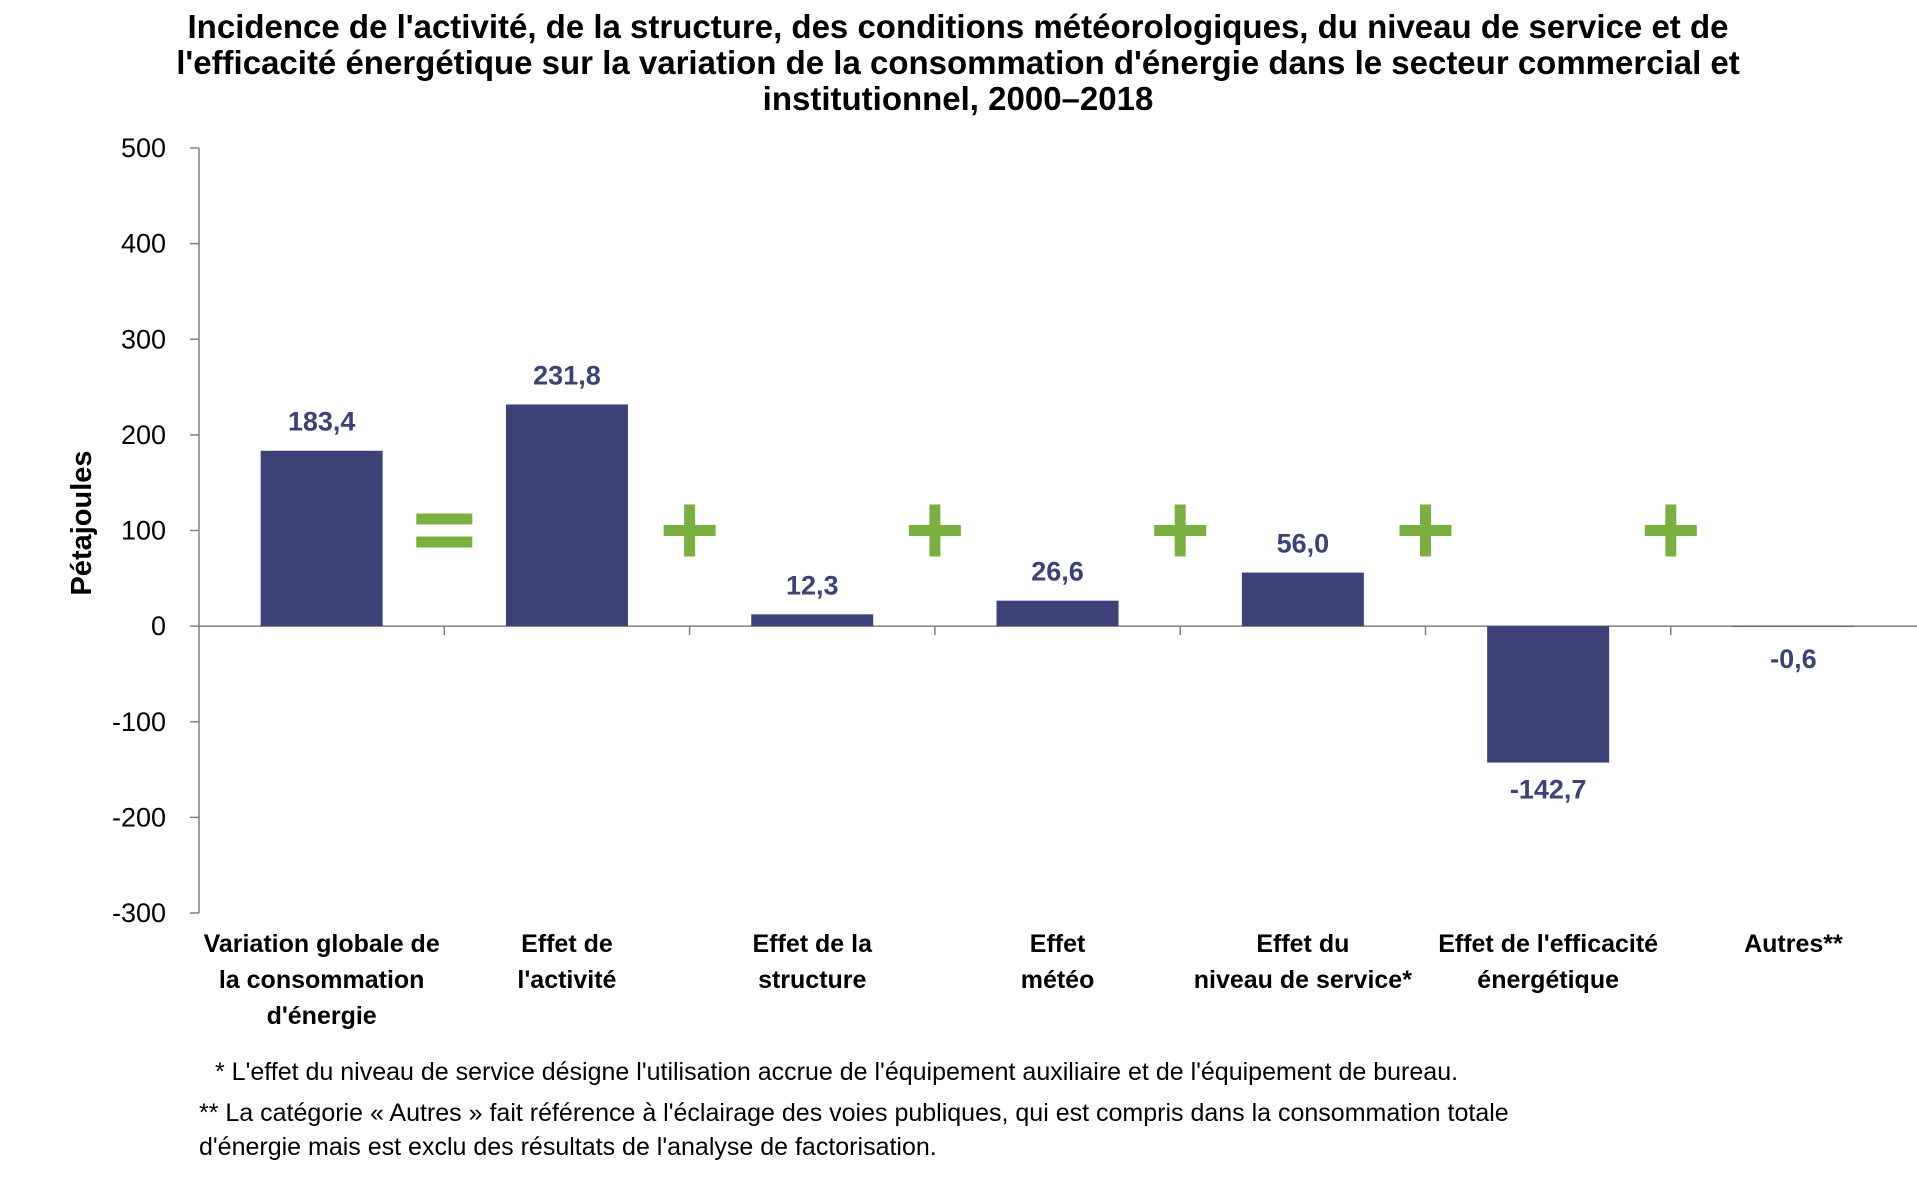 The height and width of the screenshot is (1179, 1917). What do you see at coordinates (813, 962) in the screenshot?
I see `category-label: Effet de la structure` at bounding box center [813, 962].